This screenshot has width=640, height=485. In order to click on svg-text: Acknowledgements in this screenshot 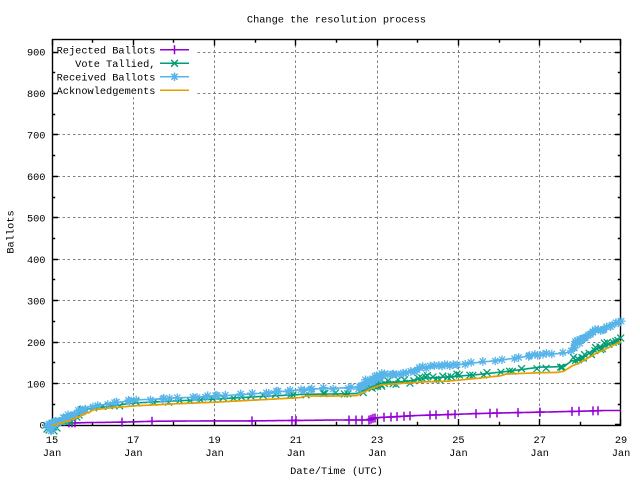, I will do `click(106, 92)`.